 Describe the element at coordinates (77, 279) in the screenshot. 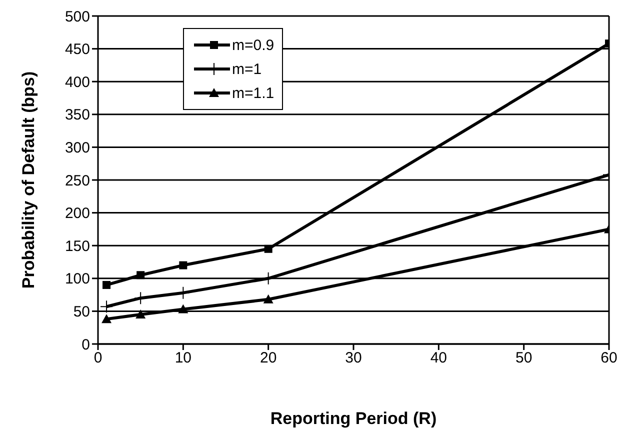

I see `y-tick-label: 100` at that location.